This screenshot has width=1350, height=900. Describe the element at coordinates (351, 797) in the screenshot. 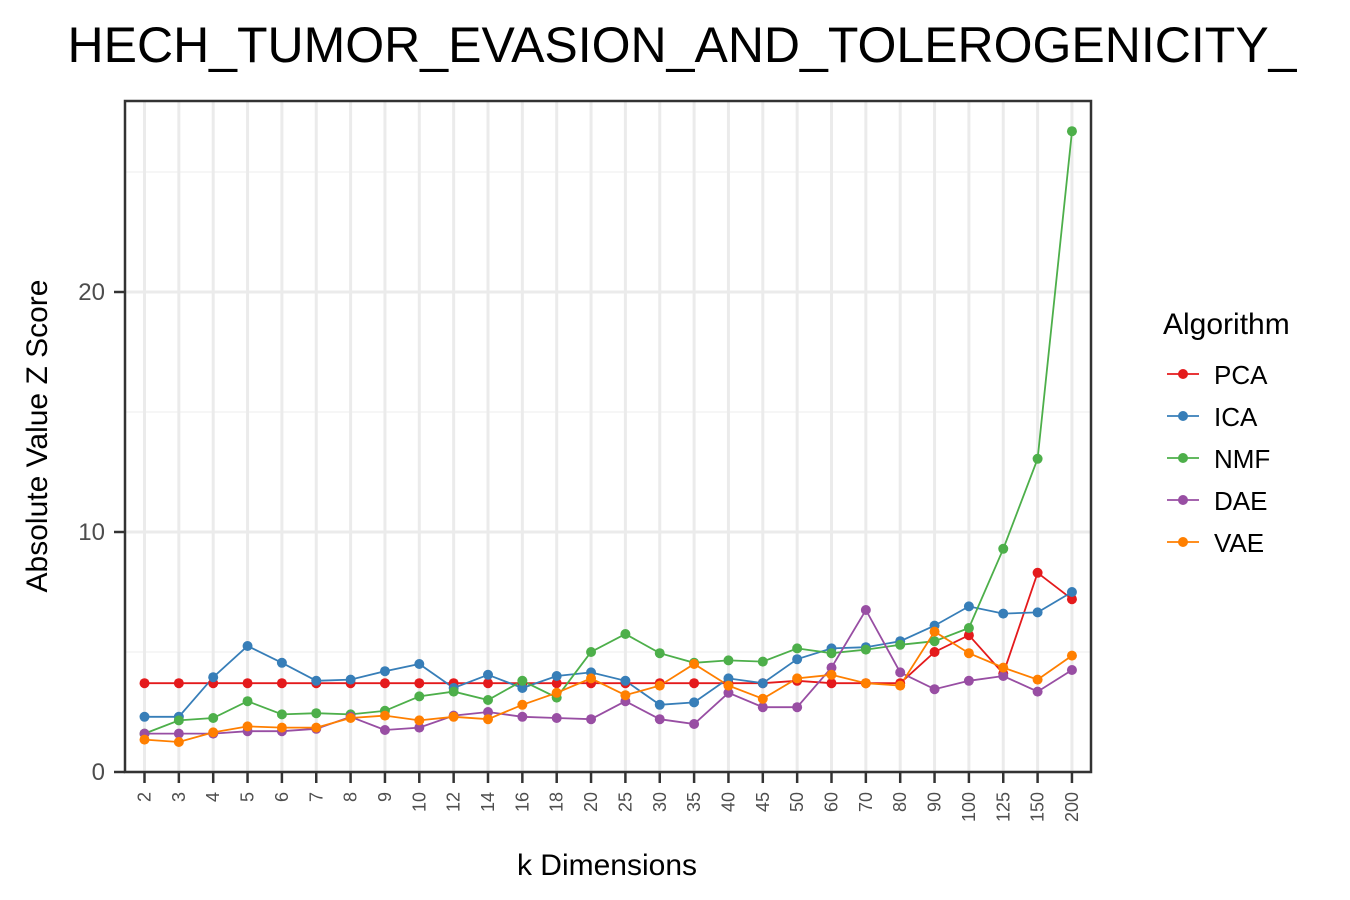

I see `x-tick-label: 8` at that location.